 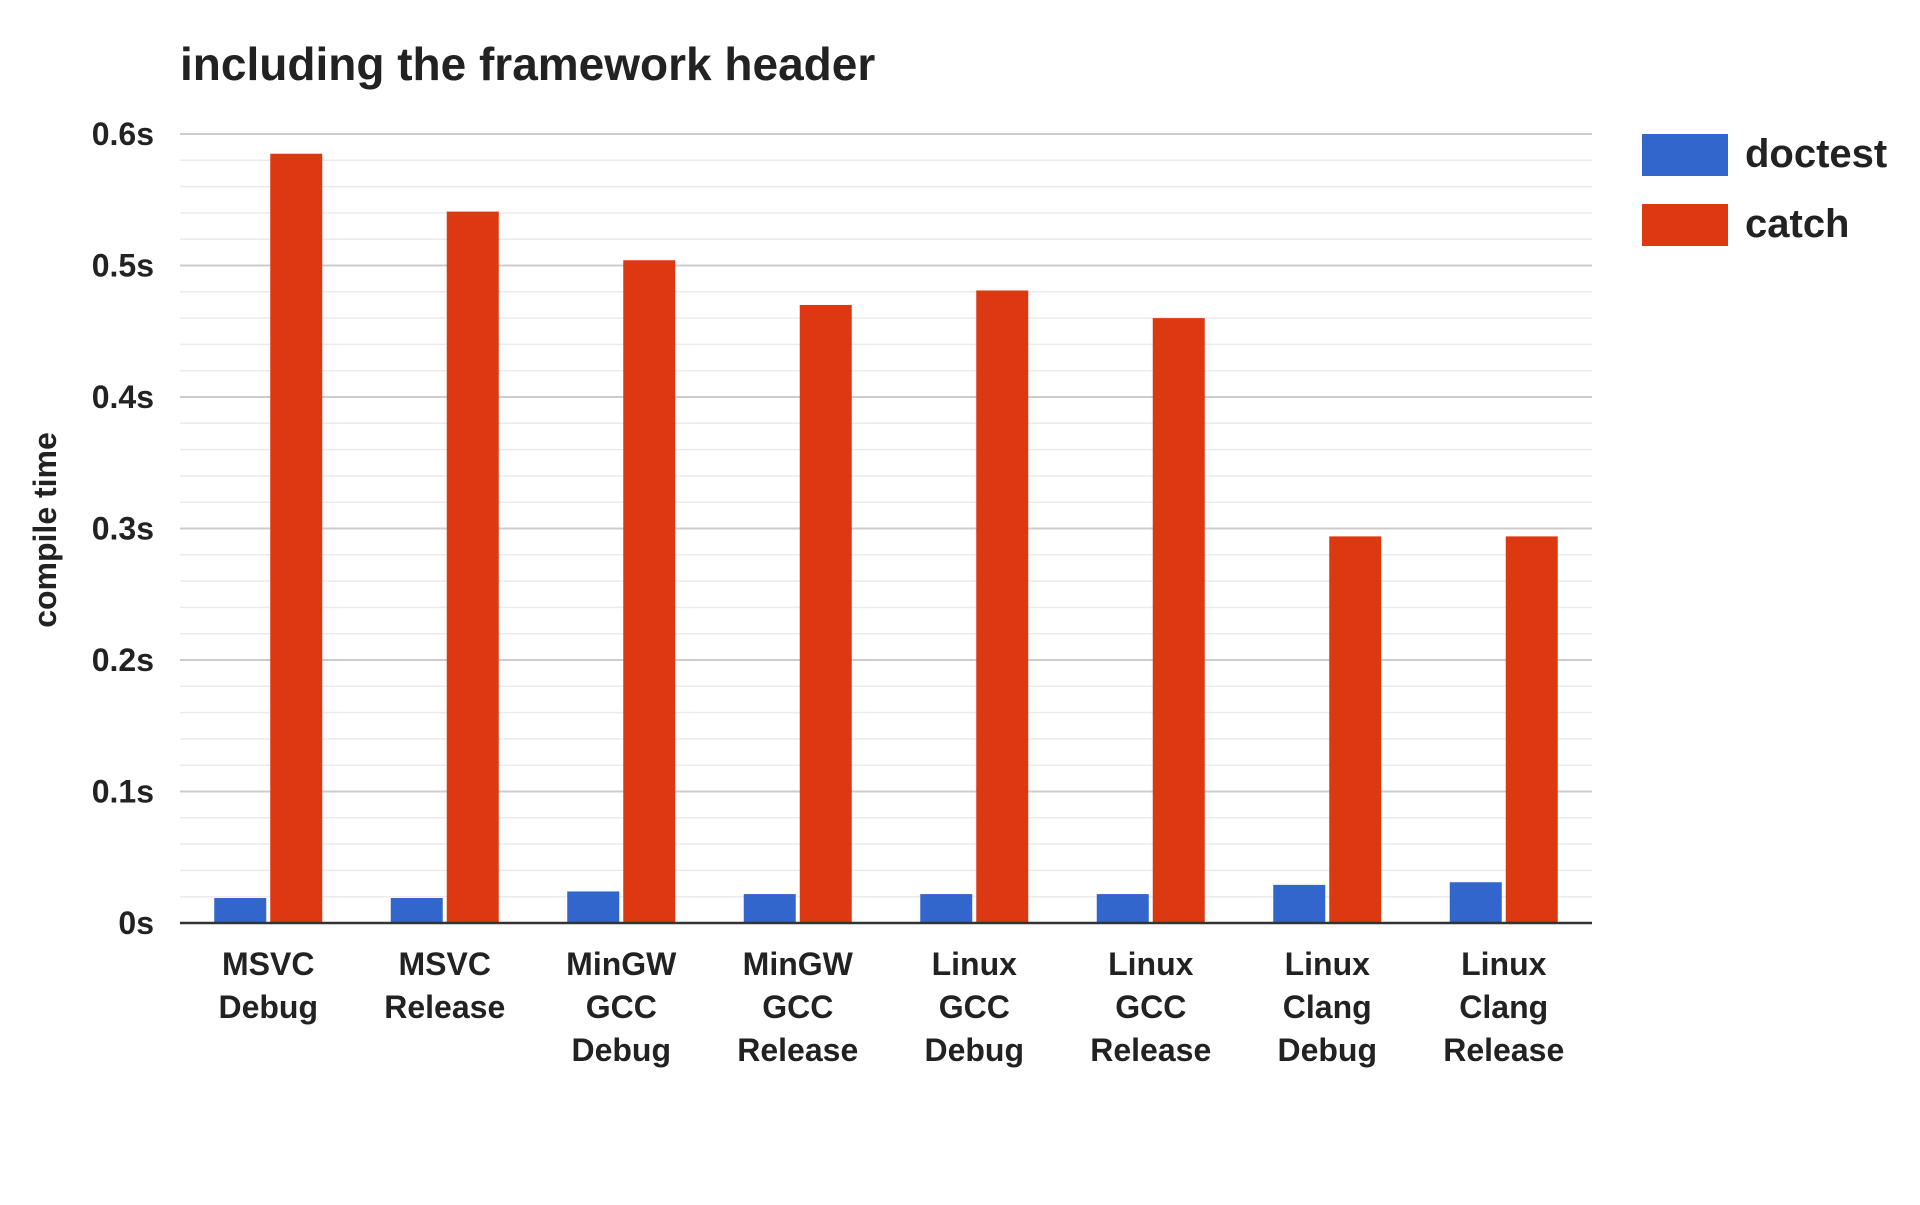 I want to click on y-tick-label: 0.3s, so click(x=123, y=529).